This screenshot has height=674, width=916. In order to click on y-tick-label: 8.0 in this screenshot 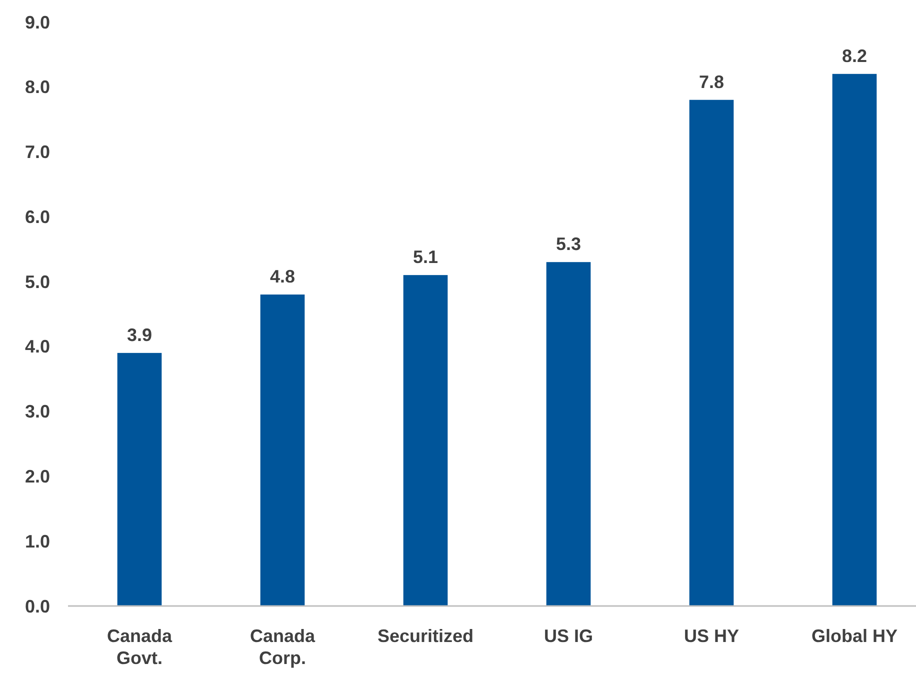, I will do `click(37, 87)`.